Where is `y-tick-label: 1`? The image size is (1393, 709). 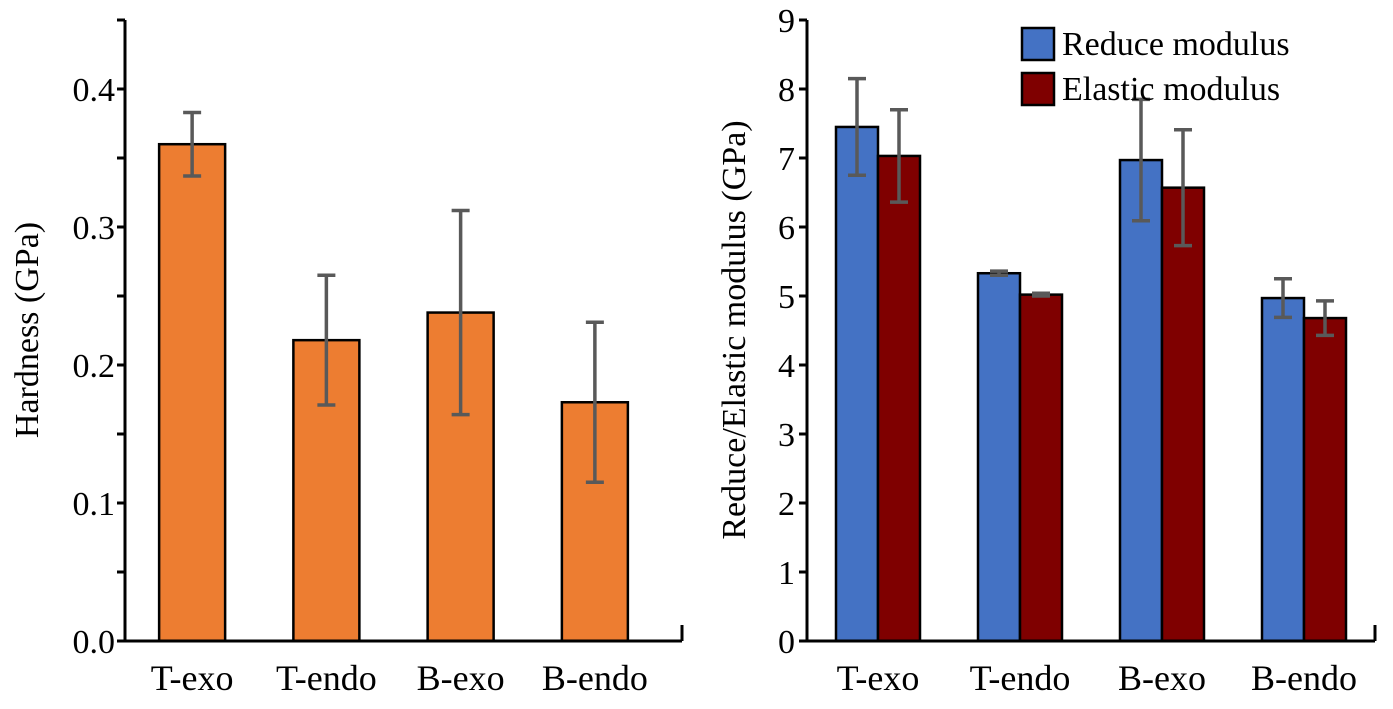
y-tick-label: 1 is located at coordinates (786, 573).